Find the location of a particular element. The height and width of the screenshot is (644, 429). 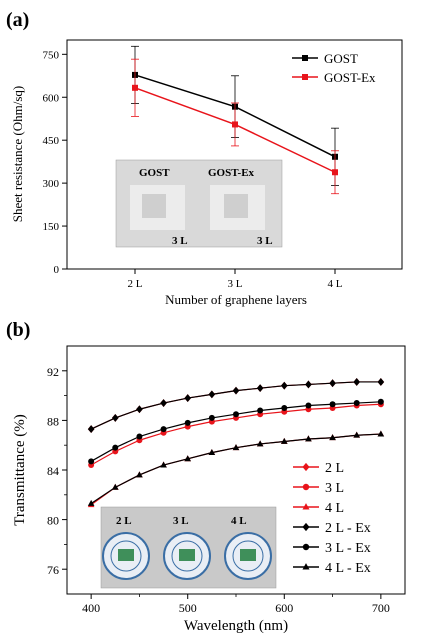

legend-label: 3 L - Ex is located at coordinates (348, 548).